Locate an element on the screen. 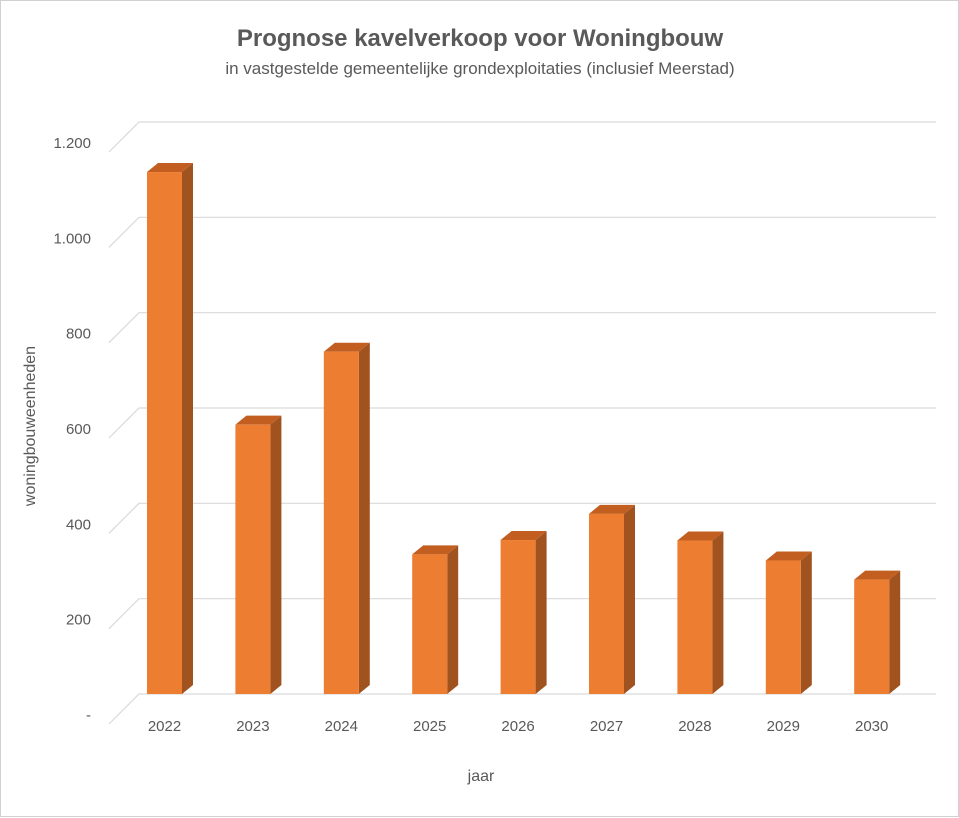  y-axis-ticks: - 200 400 600 800 1.000 1.200 is located at coordinates (72, 429).